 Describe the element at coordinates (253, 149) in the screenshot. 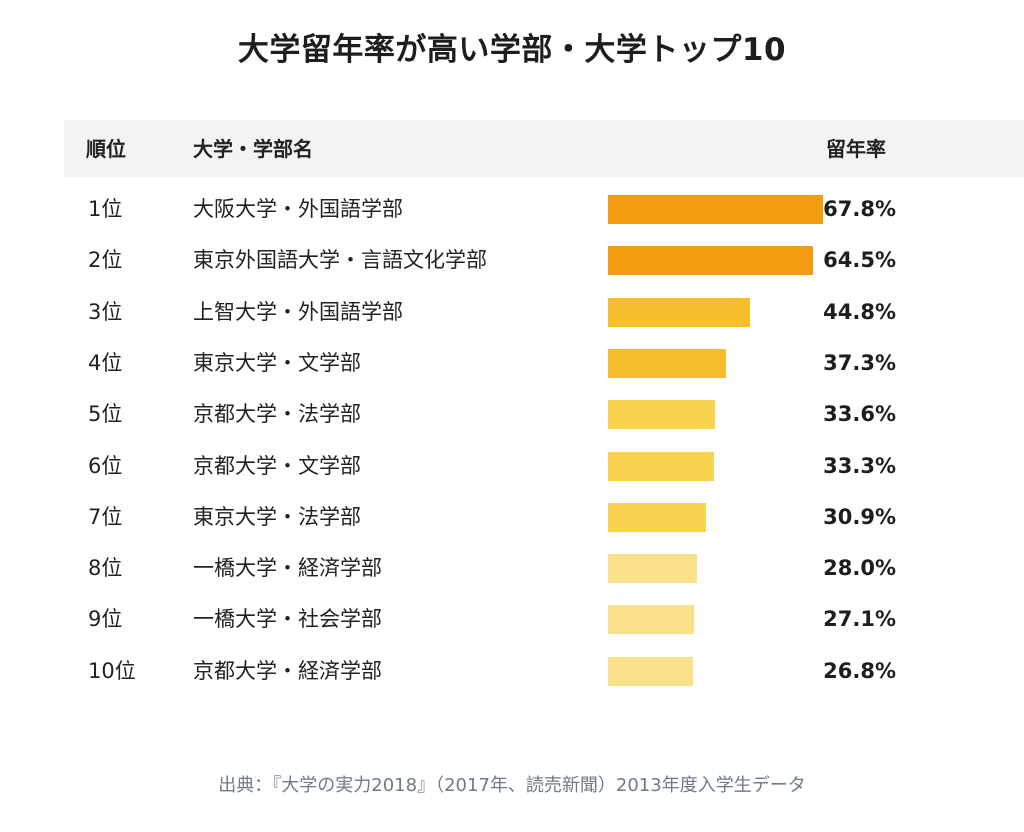

I see `header-university-name: 大学・学部名` at that location.